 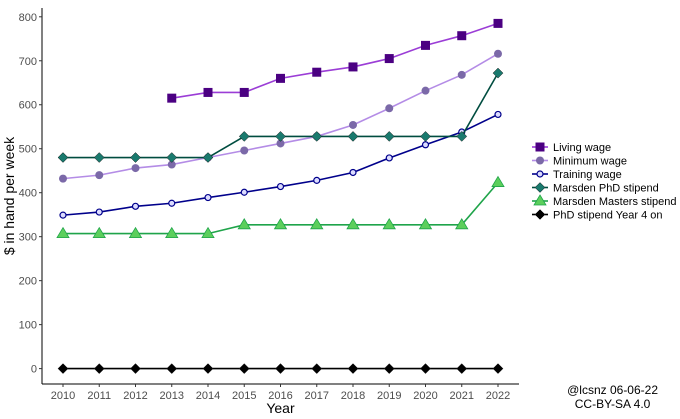 I want to click on credit-note: @lcsnz 06-06-22 CC-BY-SA 4.0, so click(x=612, y=397).